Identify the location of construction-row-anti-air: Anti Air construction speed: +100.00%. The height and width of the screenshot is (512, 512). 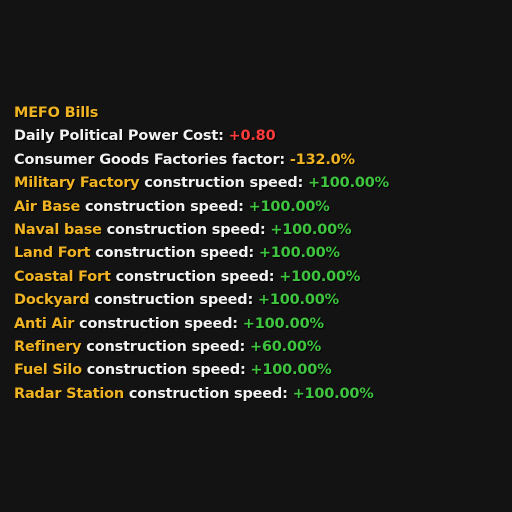
(259, 324).